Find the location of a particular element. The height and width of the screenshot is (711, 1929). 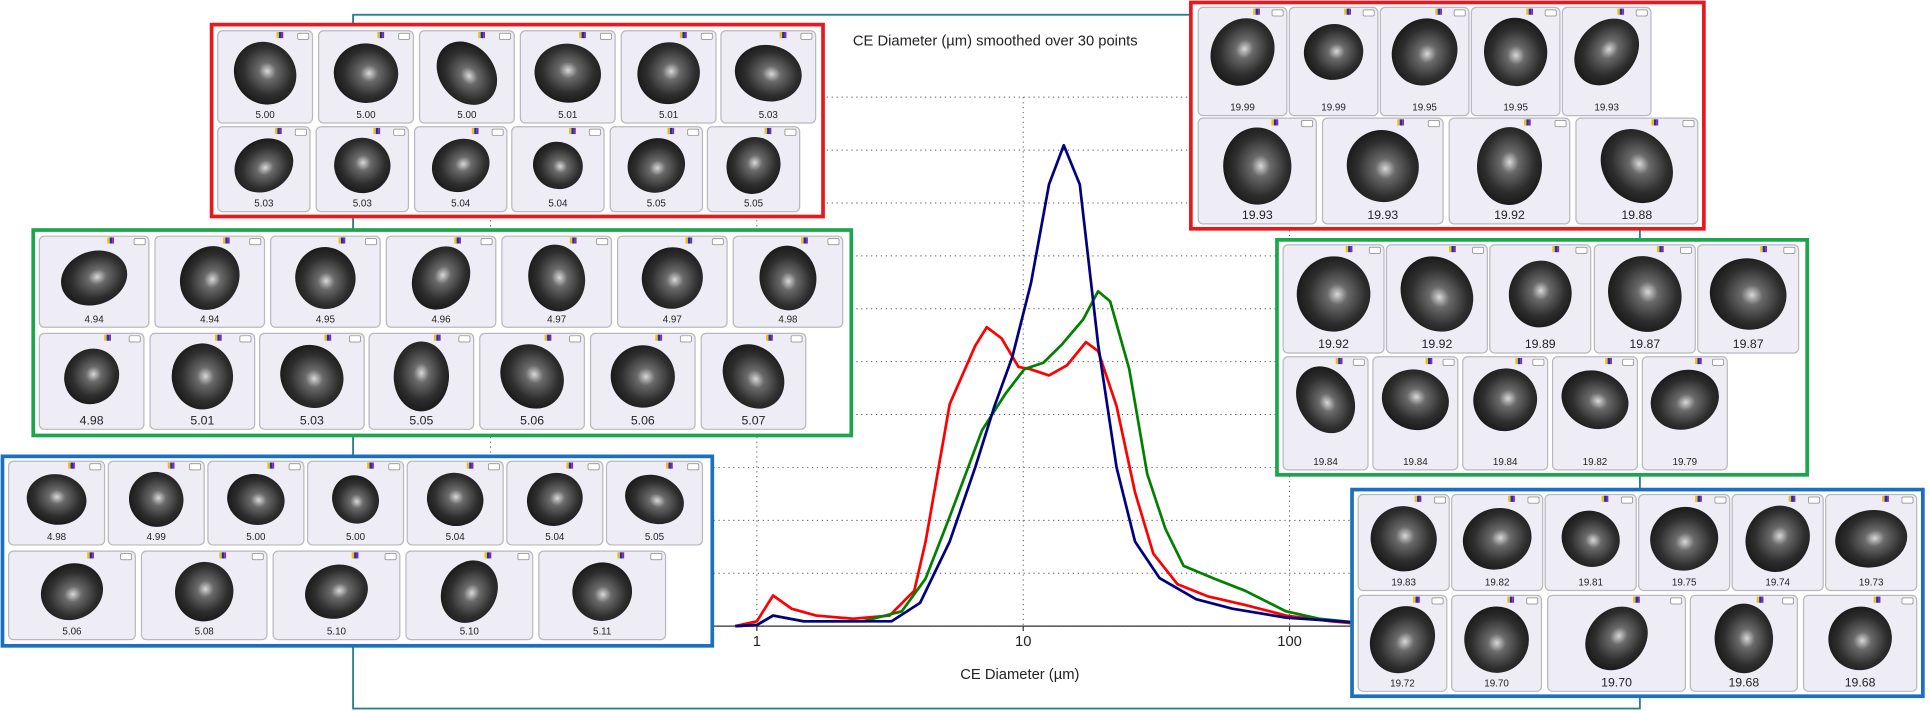

particle-label: 19.87 is located at coordinates (1748, 344).